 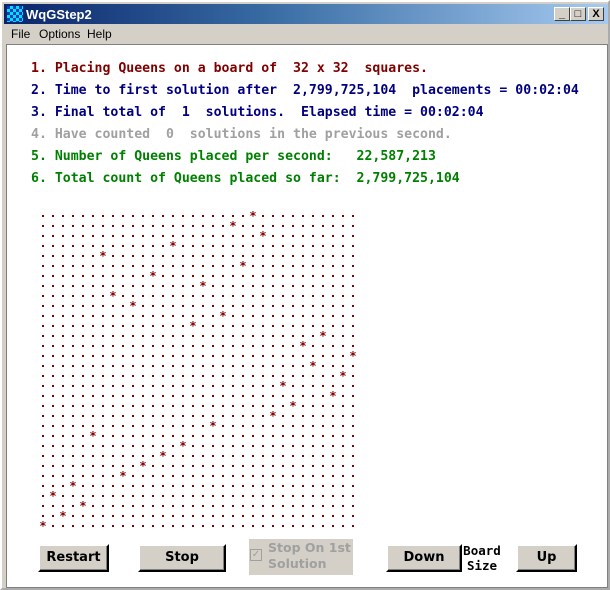 What do you see at coordinates (596, 14) in the screenshot?
I see `close-button: X` at bounding box center [596, 14].